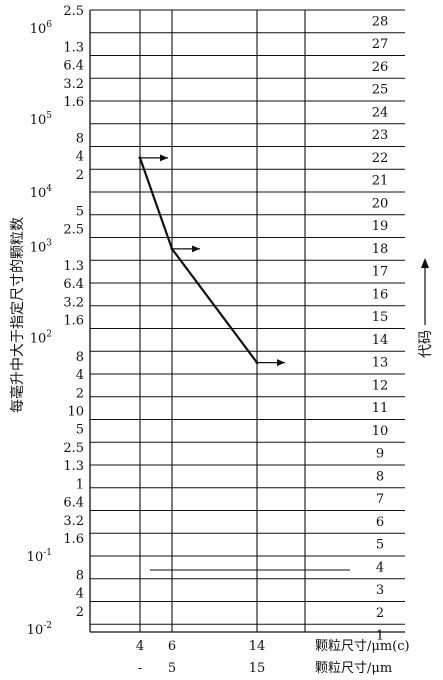 This screenshot has width=443, height=680. I want to click on series-line, so click(211, 260).